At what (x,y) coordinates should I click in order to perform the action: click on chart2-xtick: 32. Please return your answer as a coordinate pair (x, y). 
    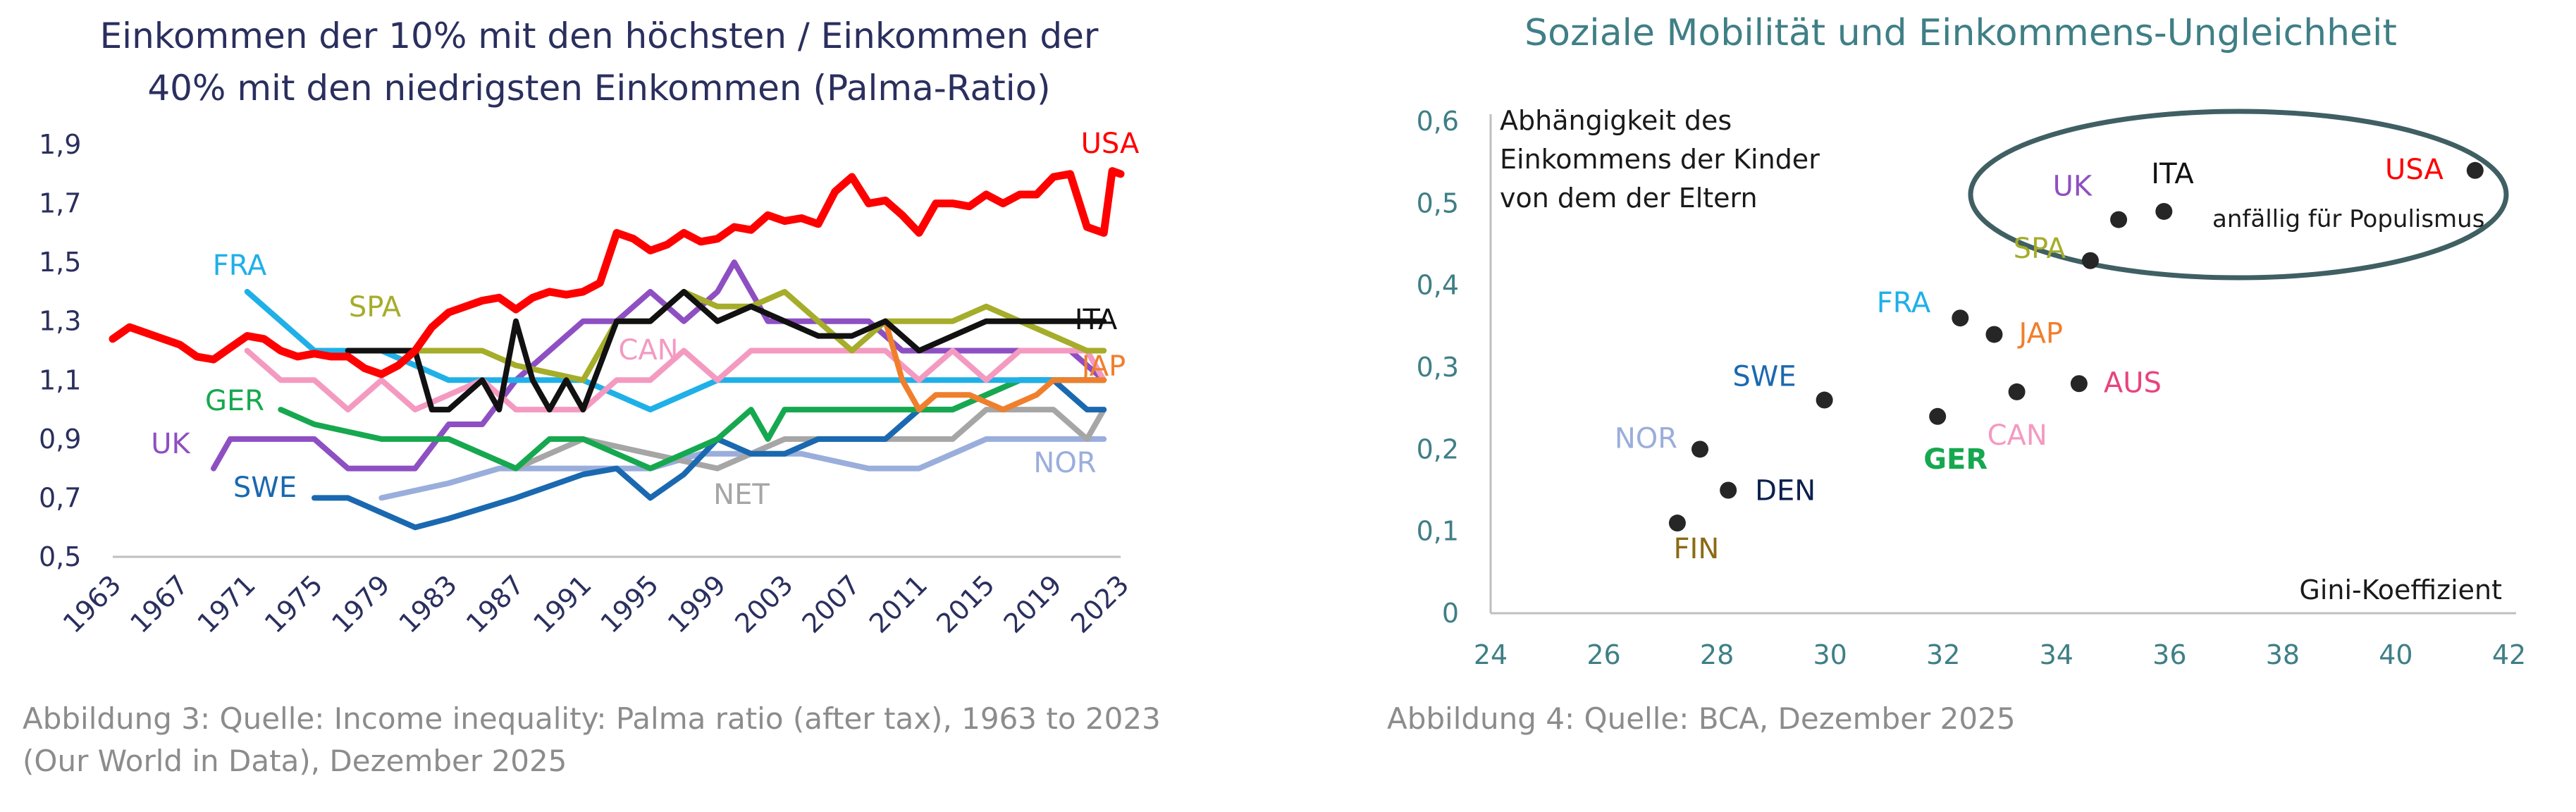
    Looking at the image, I should click on (1943, 654).